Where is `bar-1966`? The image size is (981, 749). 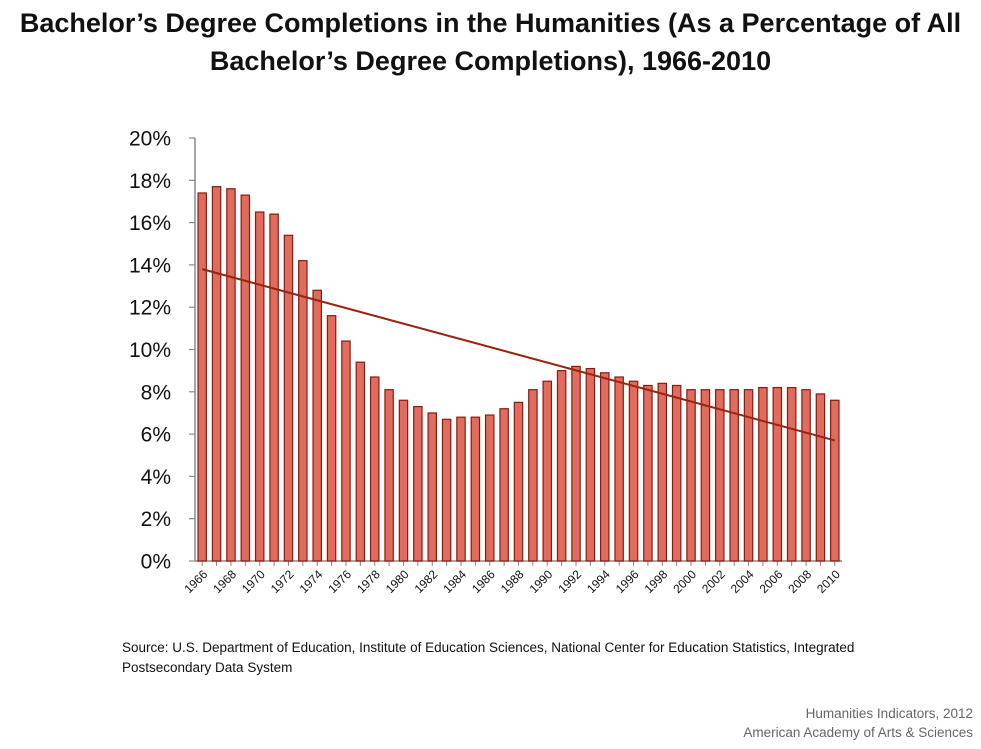
bar-1966 is located at coordinates (202, 377).